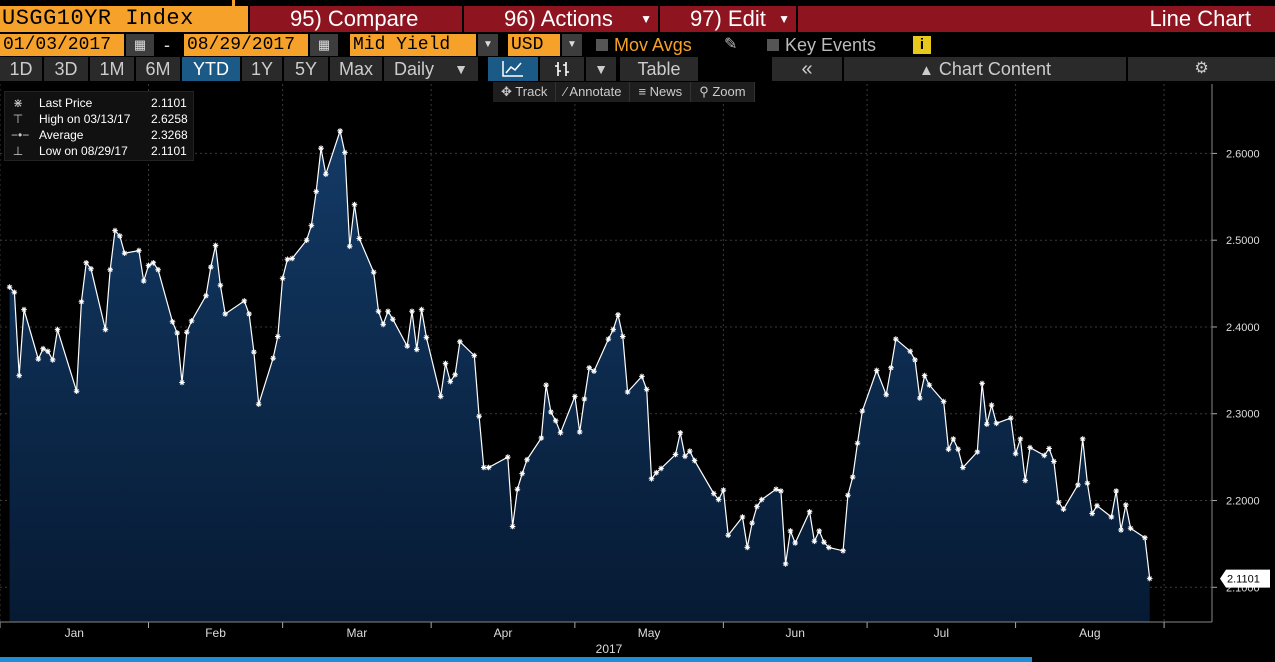  I want to click on legend-row-average: −•− Average 2.3268, so click(99, 135).